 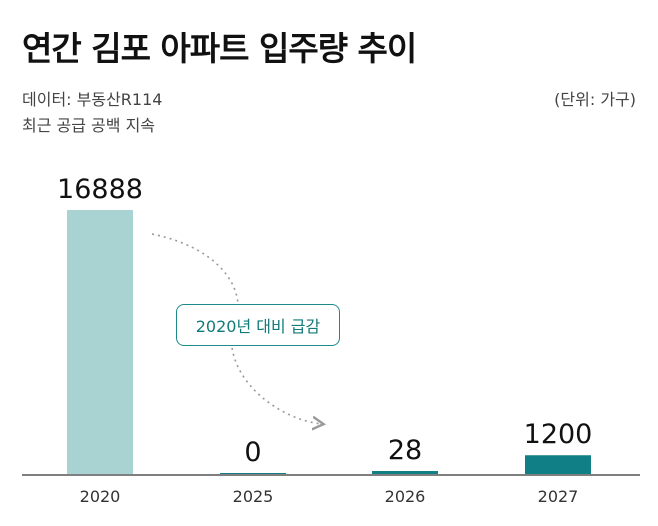 I want to click on annotation-text: 2020년 대비 급감, so click(x=258, y=326).